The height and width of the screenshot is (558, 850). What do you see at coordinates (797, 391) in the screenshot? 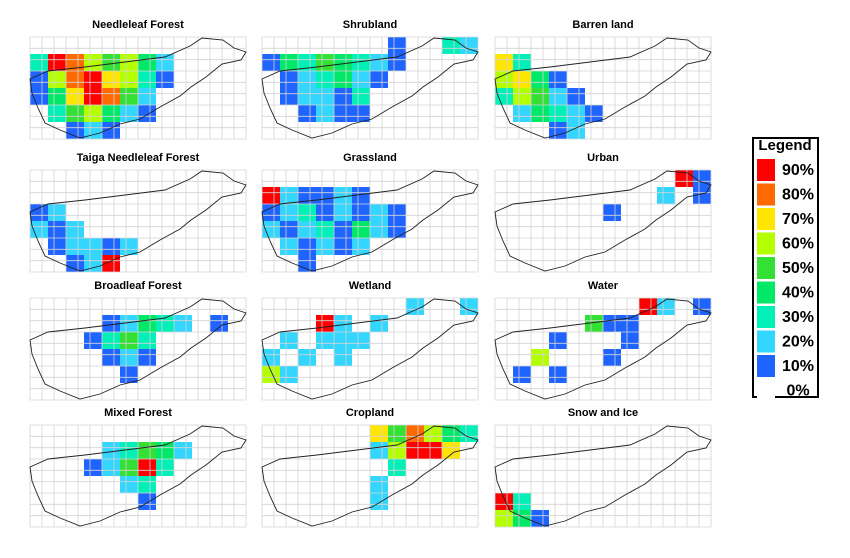
I see `legend-label: 0%` at bounding box center [797, 391].